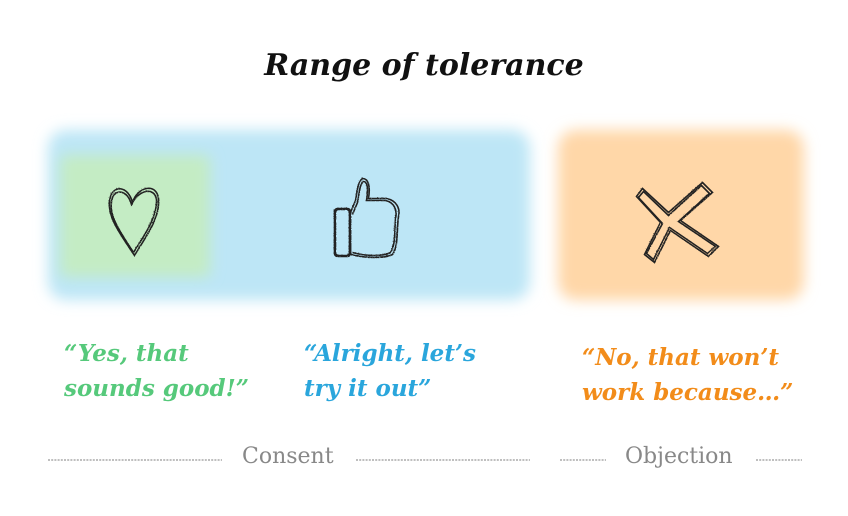  I want to click on thumbs-up-icon, so click(366, 217).